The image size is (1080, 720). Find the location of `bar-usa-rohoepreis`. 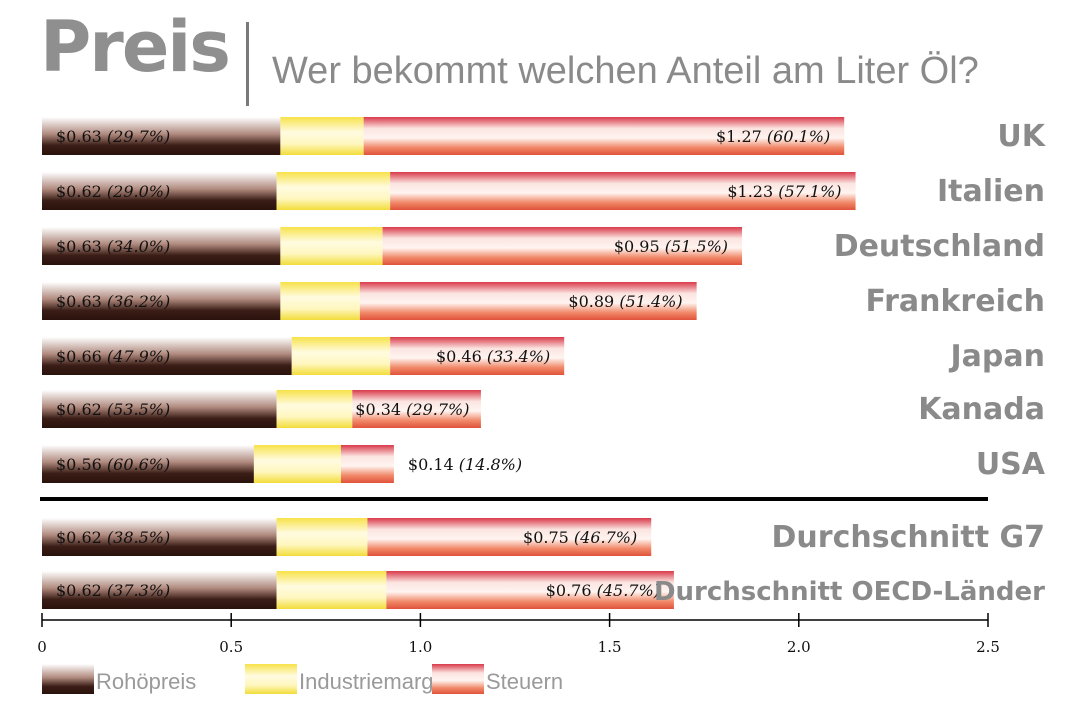

bar-usa-rohoepreis is located at coordinates (148, 464).